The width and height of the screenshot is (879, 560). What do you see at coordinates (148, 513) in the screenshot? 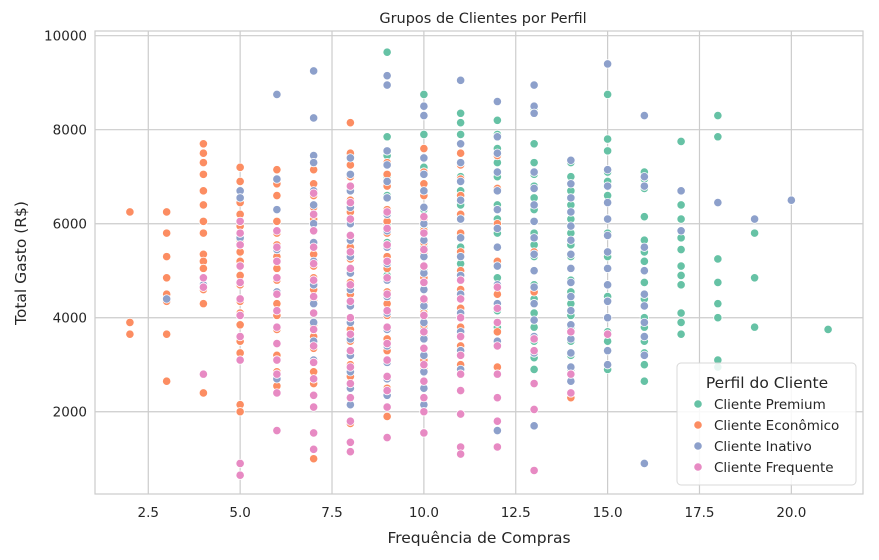
I see `x-tick-label: 2.5` at bounding box center [148, 513].